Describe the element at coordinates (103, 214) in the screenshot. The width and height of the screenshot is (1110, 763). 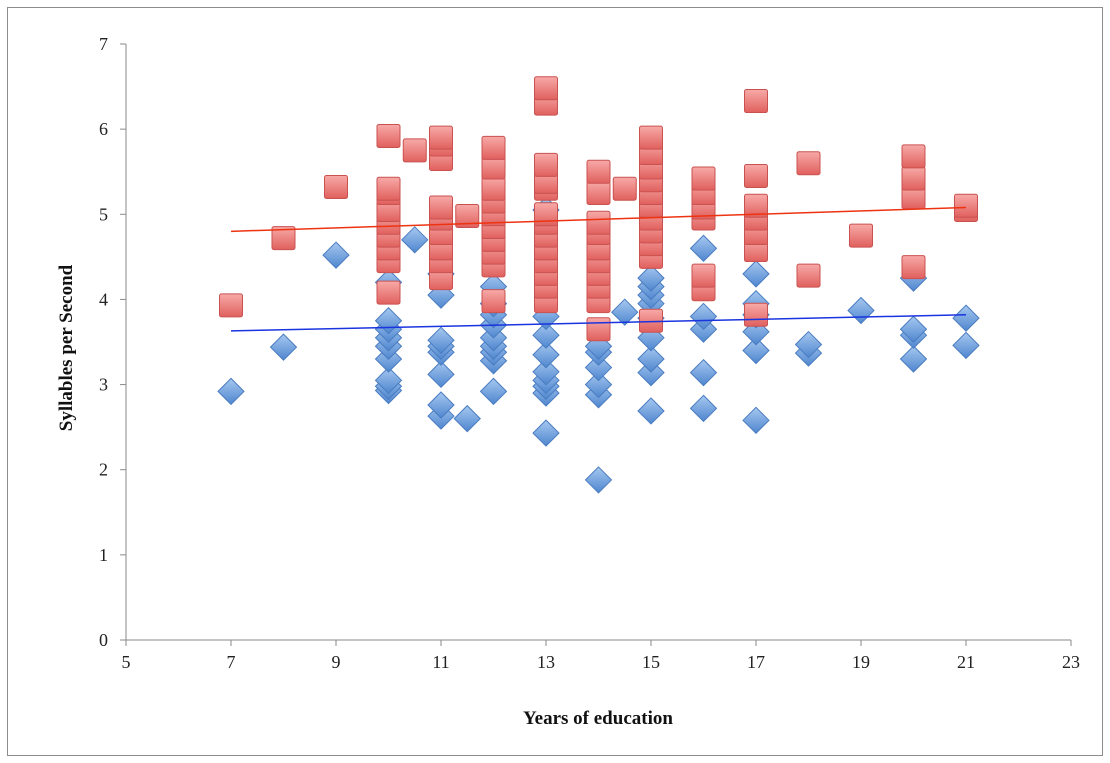
I see `y-tick-label: 5` at that location.